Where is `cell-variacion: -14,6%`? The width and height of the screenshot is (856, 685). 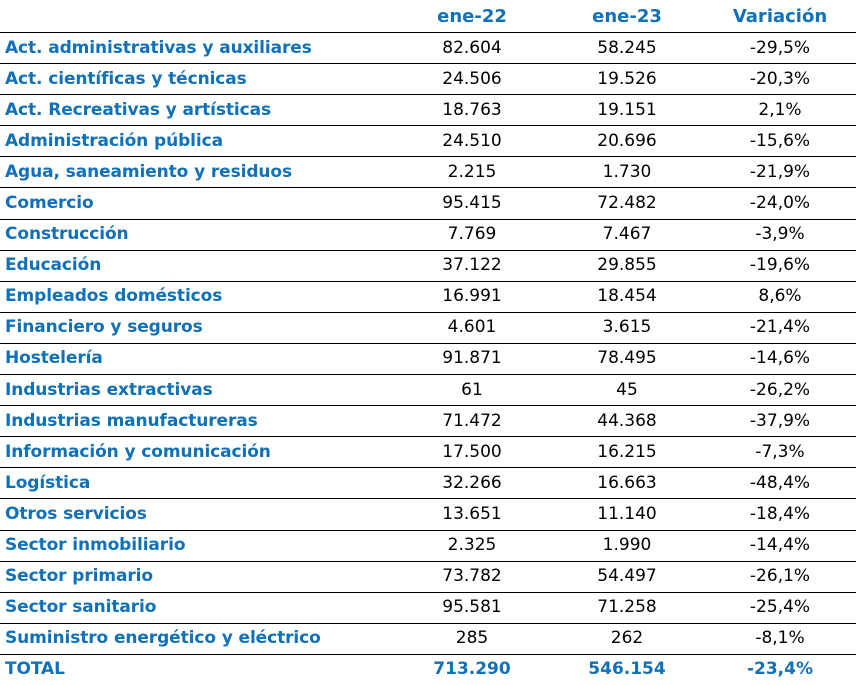 cell-variacion: -14,6% is located at coordinates (780, 359).